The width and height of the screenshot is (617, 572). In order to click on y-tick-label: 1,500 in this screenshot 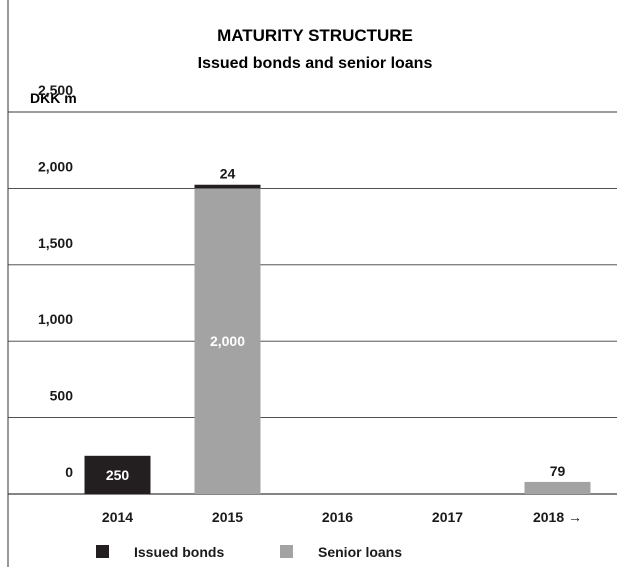, I will do `click(55, 243)`.